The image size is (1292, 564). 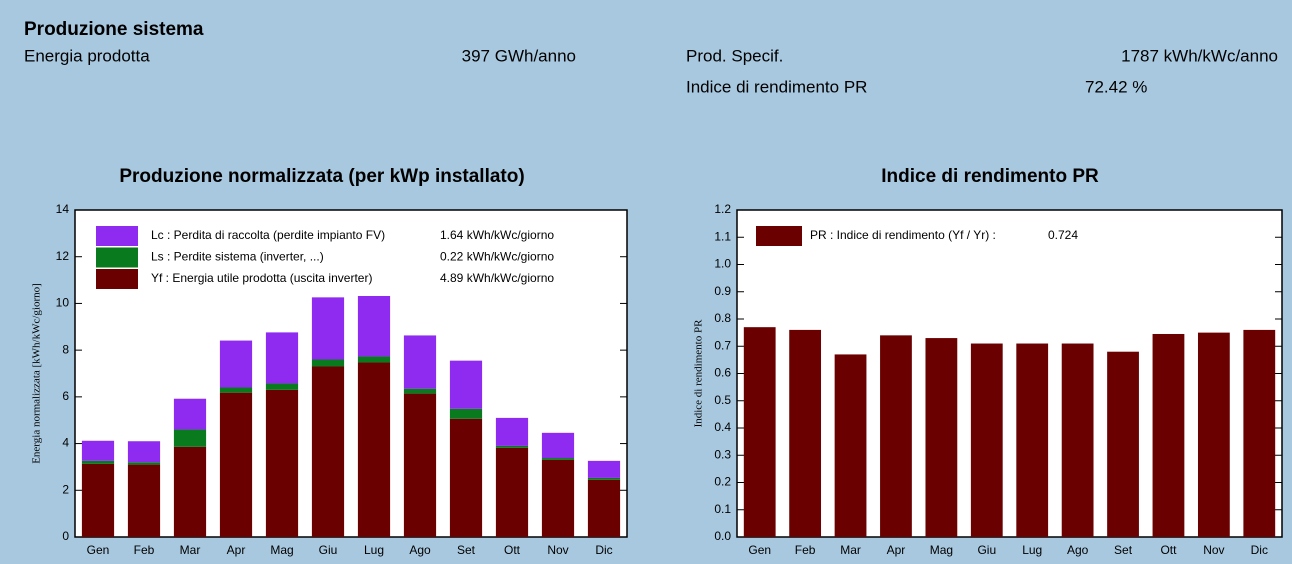 What do you see at coordinates (497, 278) in the screenshot?
I see `legend-value: 4.89 kWh/kWc/giorno` at bounding box center [497, 278].